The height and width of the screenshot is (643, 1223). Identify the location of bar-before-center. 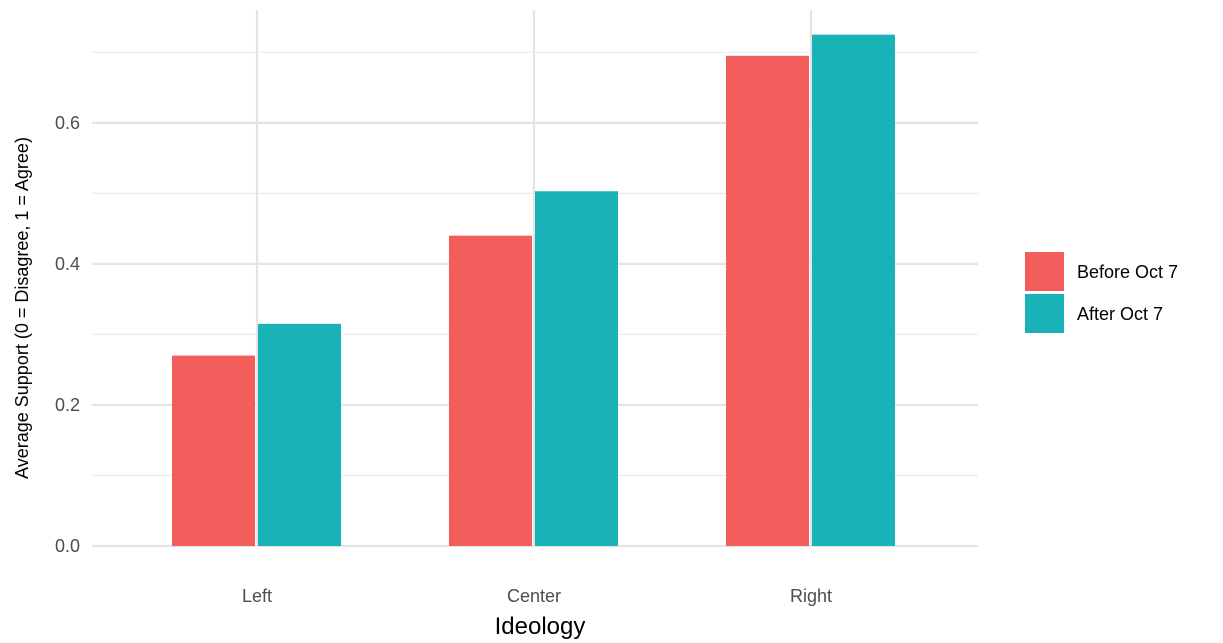
(490, 390).